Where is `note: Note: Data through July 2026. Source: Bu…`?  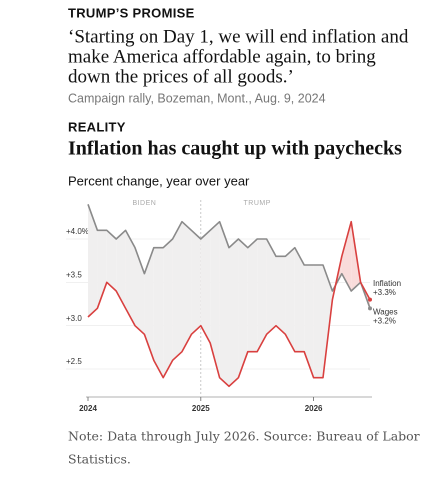
note: Note: Data through July 2026. Source: Bu… is located at coordinates (244, 436).